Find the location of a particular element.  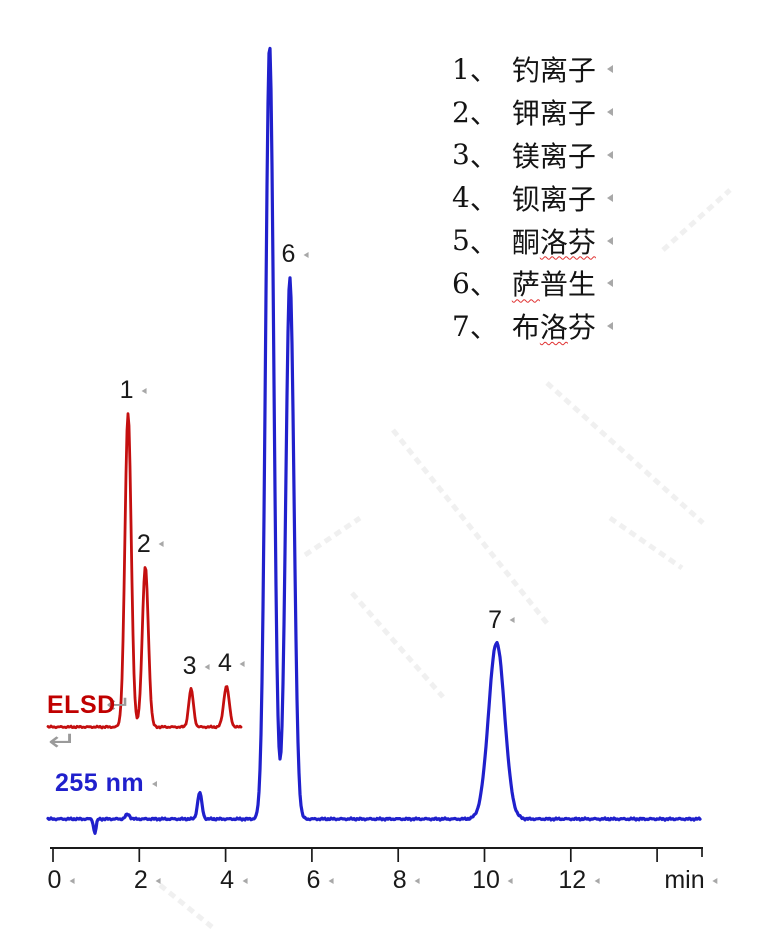

x-tick-label-10: 10 is located at coordinates (492, 880).